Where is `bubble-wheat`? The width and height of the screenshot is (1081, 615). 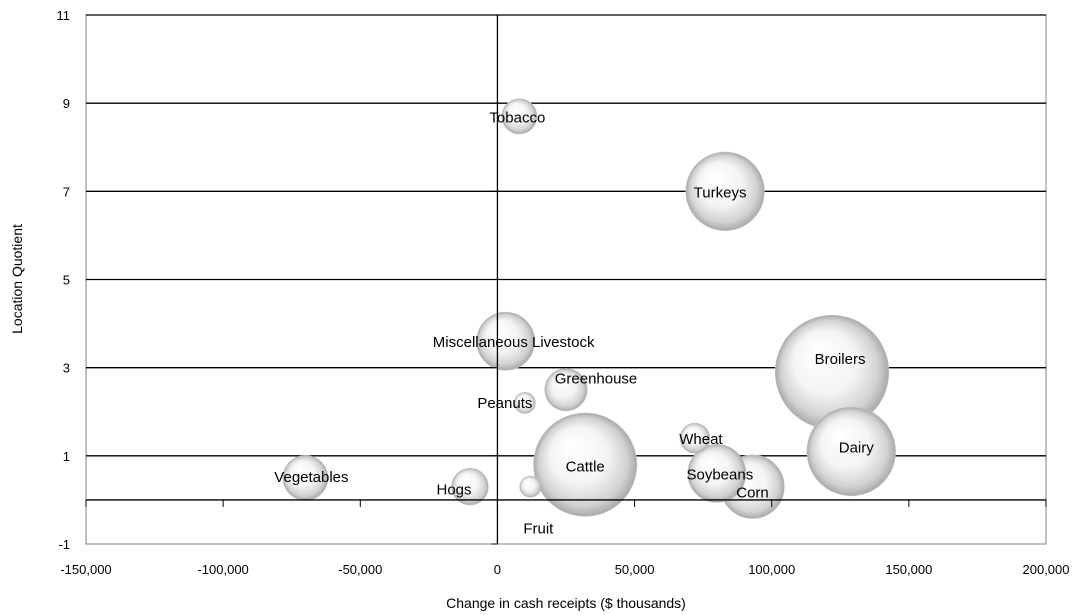
bubble-wheat is located at coordinates (695, 438).